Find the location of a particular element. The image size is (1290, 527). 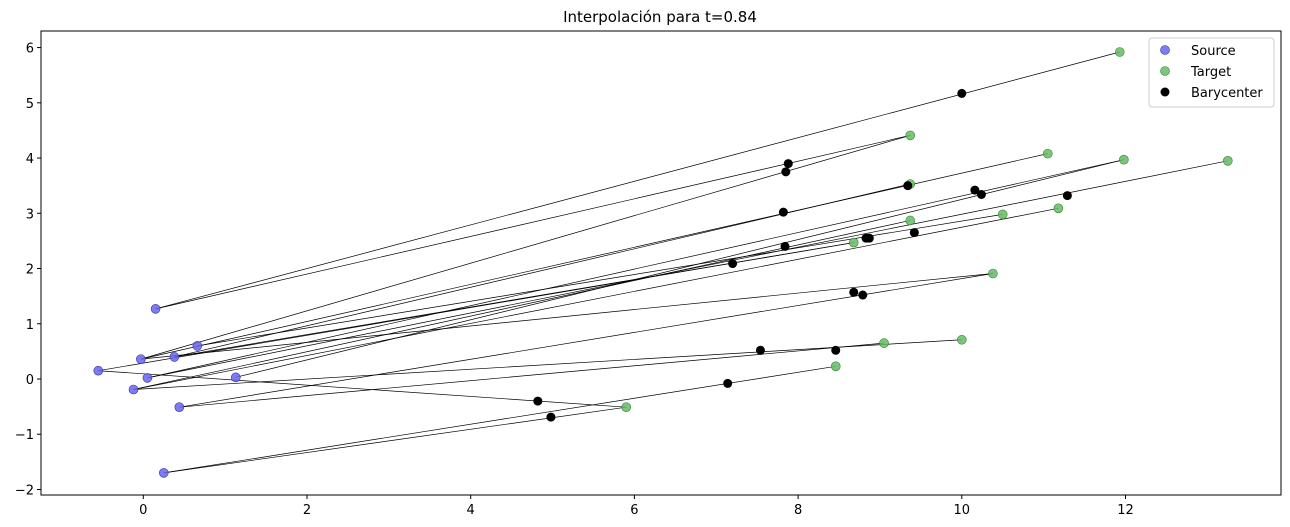

x-tick-label: 6 is located at coordinates (634, 510).